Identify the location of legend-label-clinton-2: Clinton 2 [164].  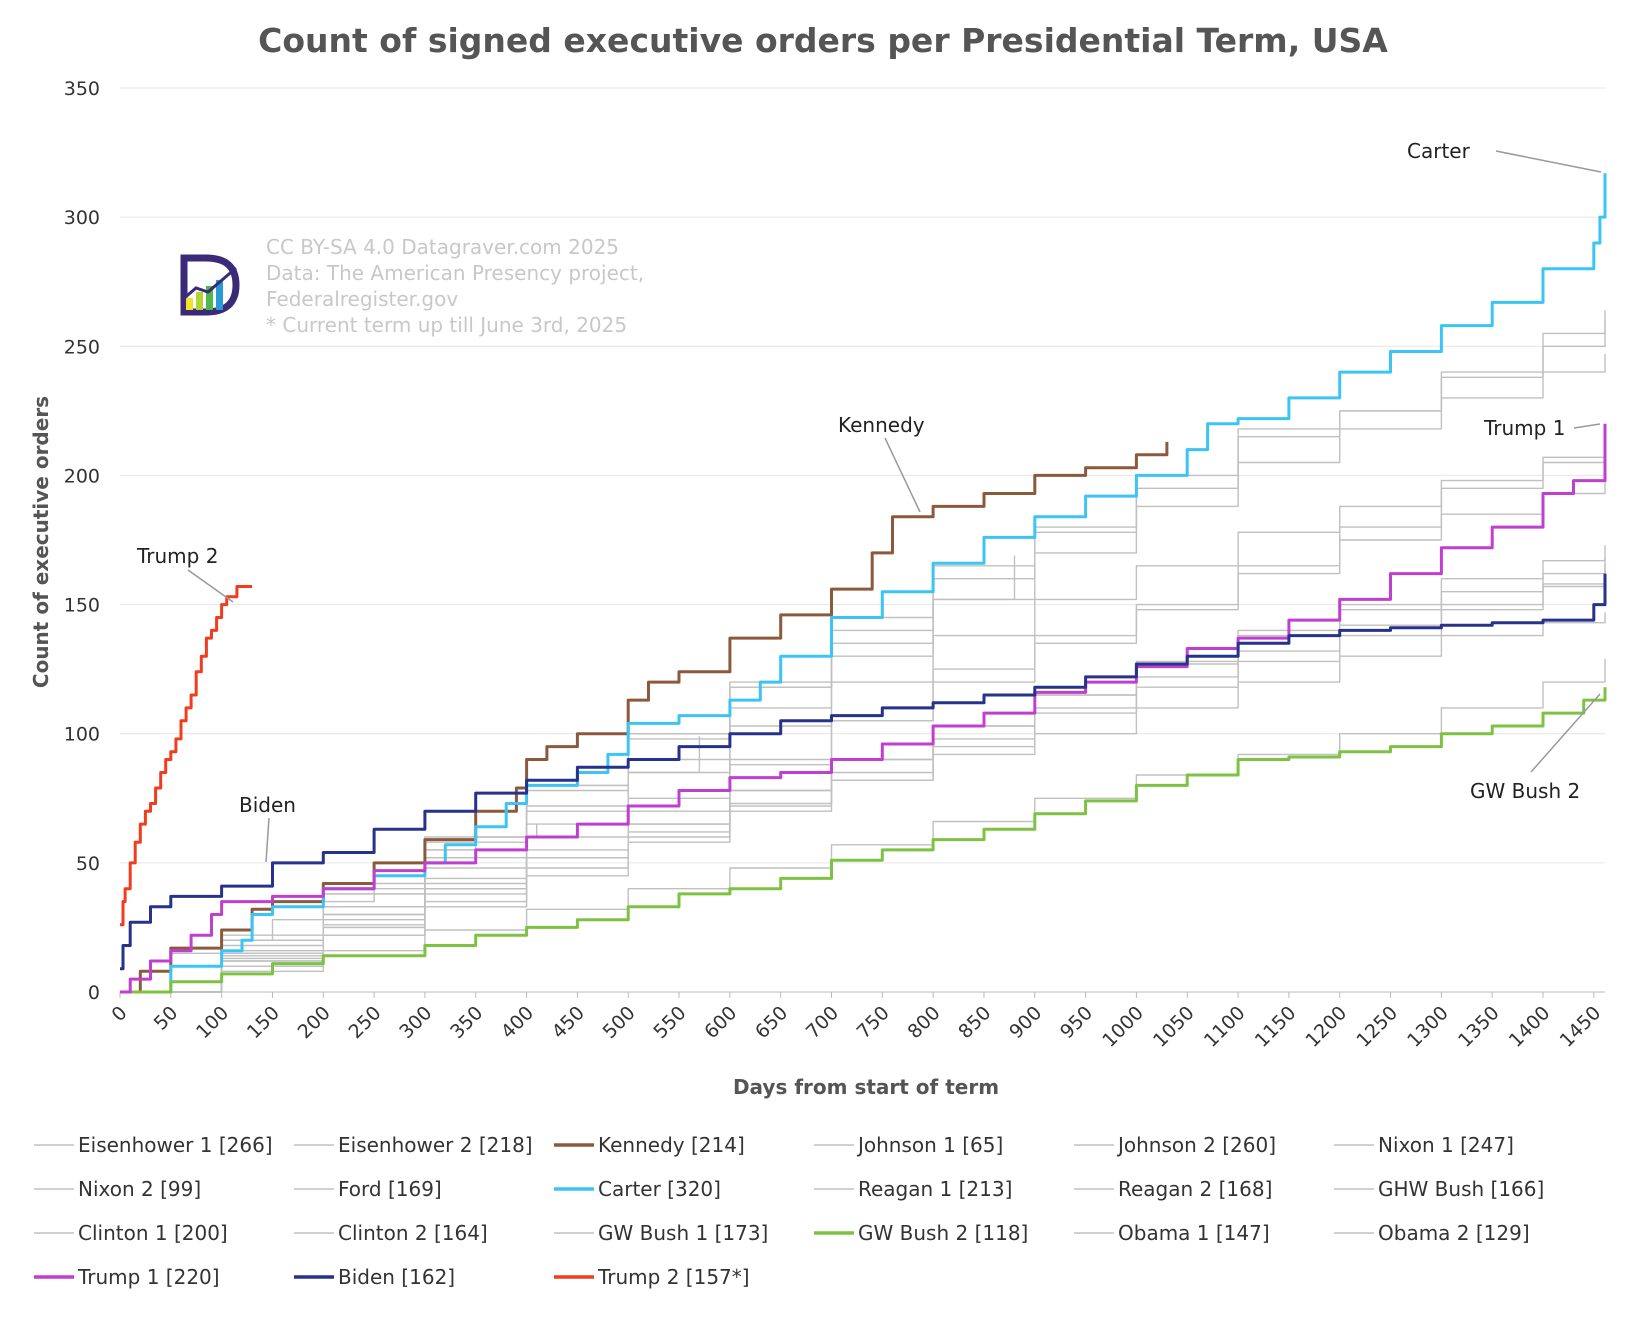
(413, 1233).